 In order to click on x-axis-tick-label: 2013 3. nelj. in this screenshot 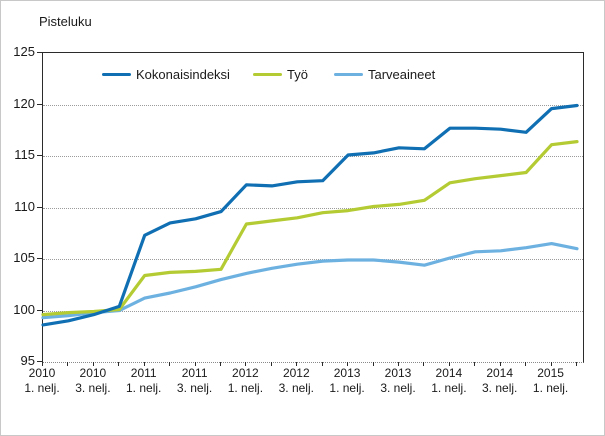, I will do `click(398, 381)`.